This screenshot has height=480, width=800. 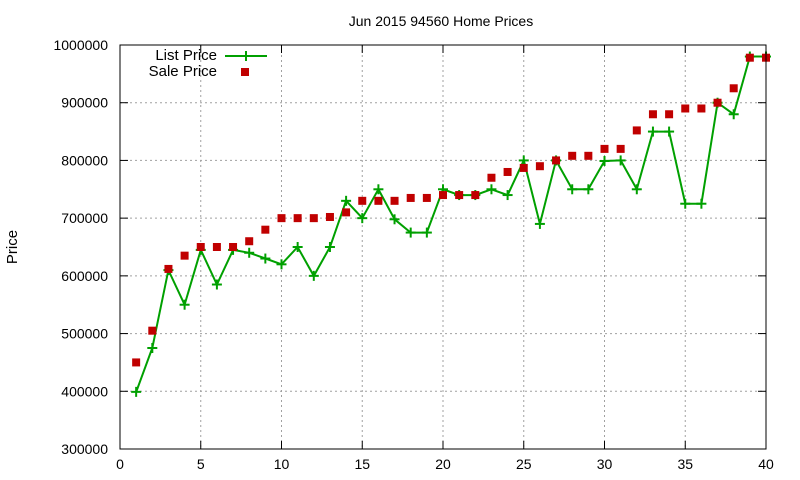 I want to click on x-tick-label: 10, so click(x=282, y=464).